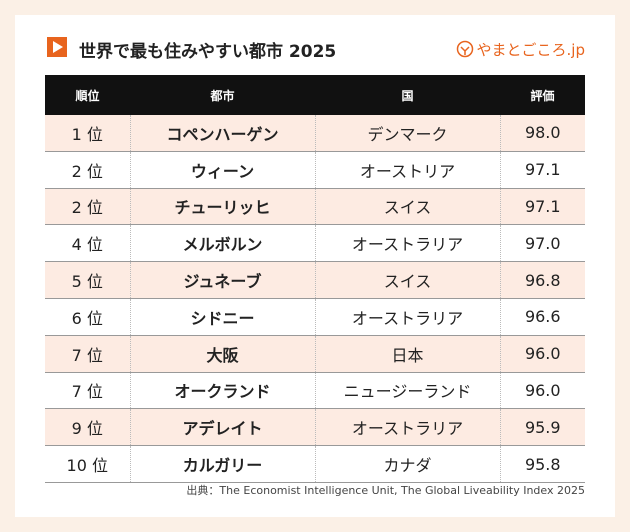 This screenshot has height=532, width=630. What do you see at coordinates (407, 464) in the screenshot?
I see `table-cell: カナダ` at bounding box center [407, 464].